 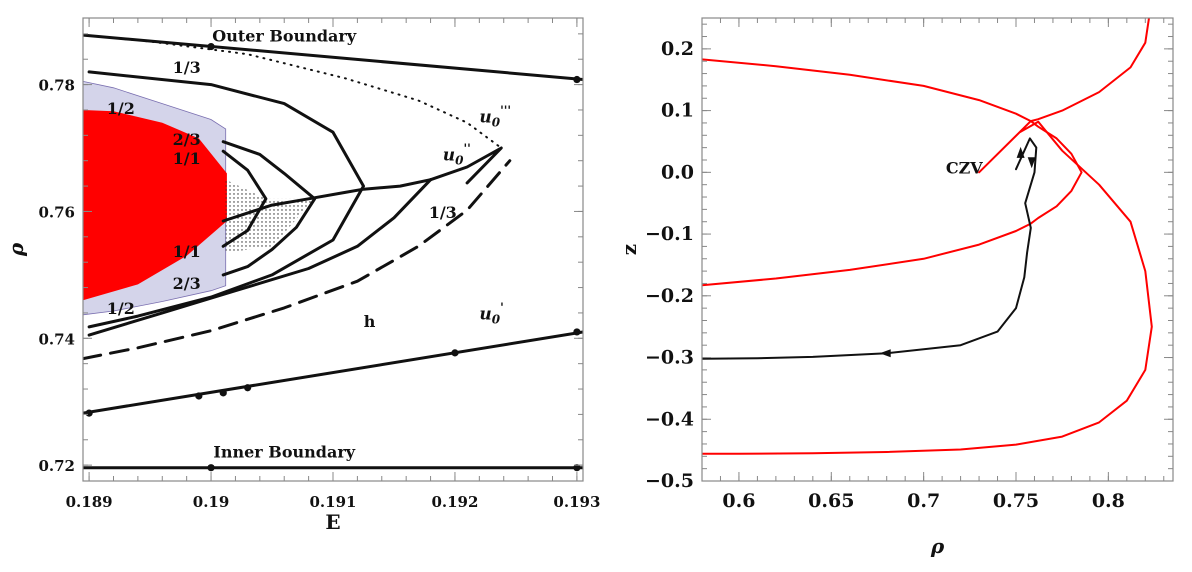 What do you see at coordinates (502, 307) in the screenshot?
I see `annotation-sup: '` at bounding box center [502, 307].